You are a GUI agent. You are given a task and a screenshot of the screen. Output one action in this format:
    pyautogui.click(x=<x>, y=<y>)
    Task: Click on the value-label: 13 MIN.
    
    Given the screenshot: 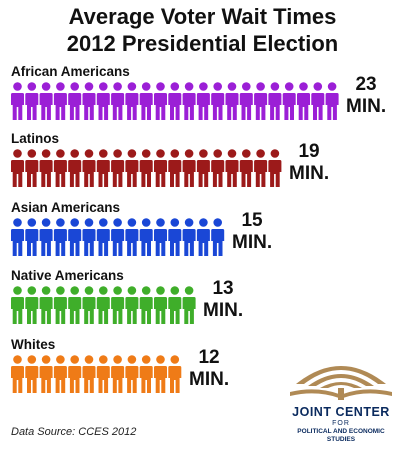 What is the action you would take?
    pyautogui.click(x=223, y=300)
    